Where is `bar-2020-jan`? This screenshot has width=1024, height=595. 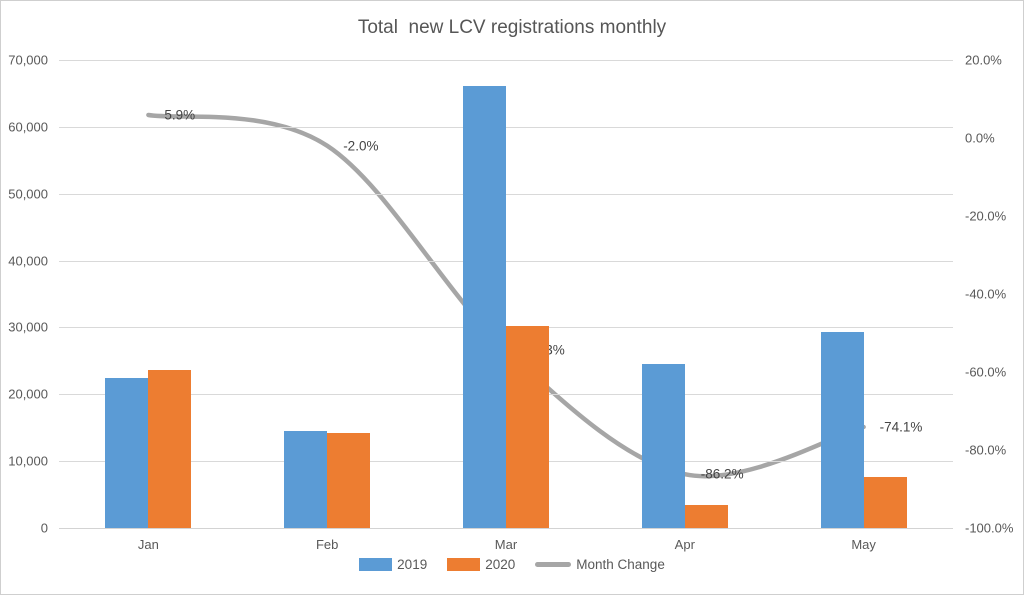 bar-2020-jan is located at coordinates (170, 449).